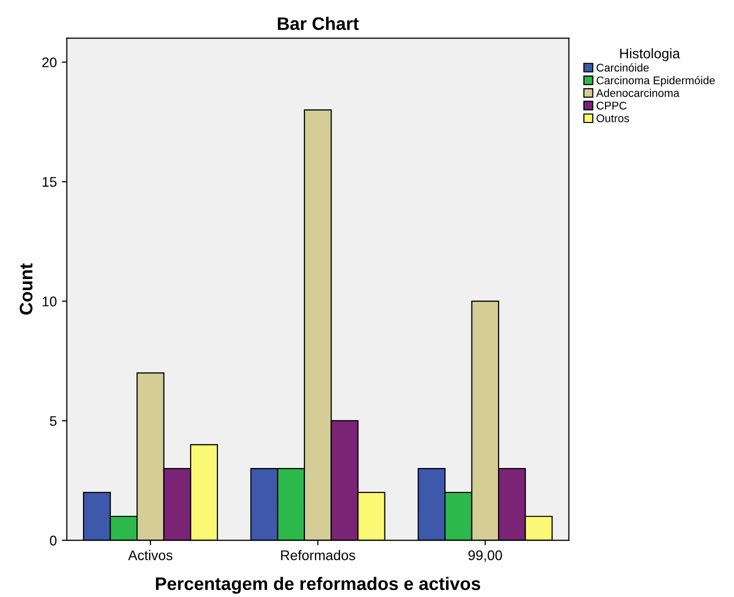  What do you see at coordinates (318, 23) in the screenshot?
I see `chart-title: Bar Chart` at bounding box center [318, 23].